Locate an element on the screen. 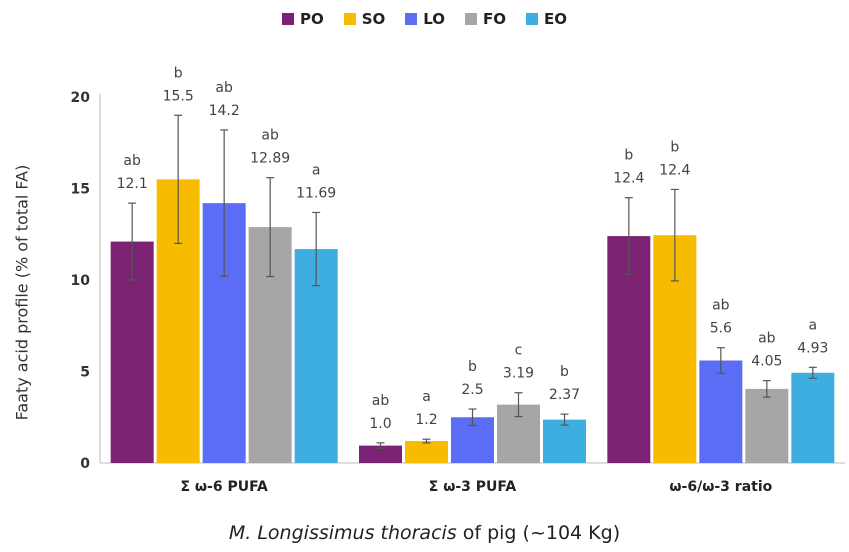 This screenshot has height=552, width=849. category-label: ω-6/ω-3 ratio is located at coordinates (720, 487).